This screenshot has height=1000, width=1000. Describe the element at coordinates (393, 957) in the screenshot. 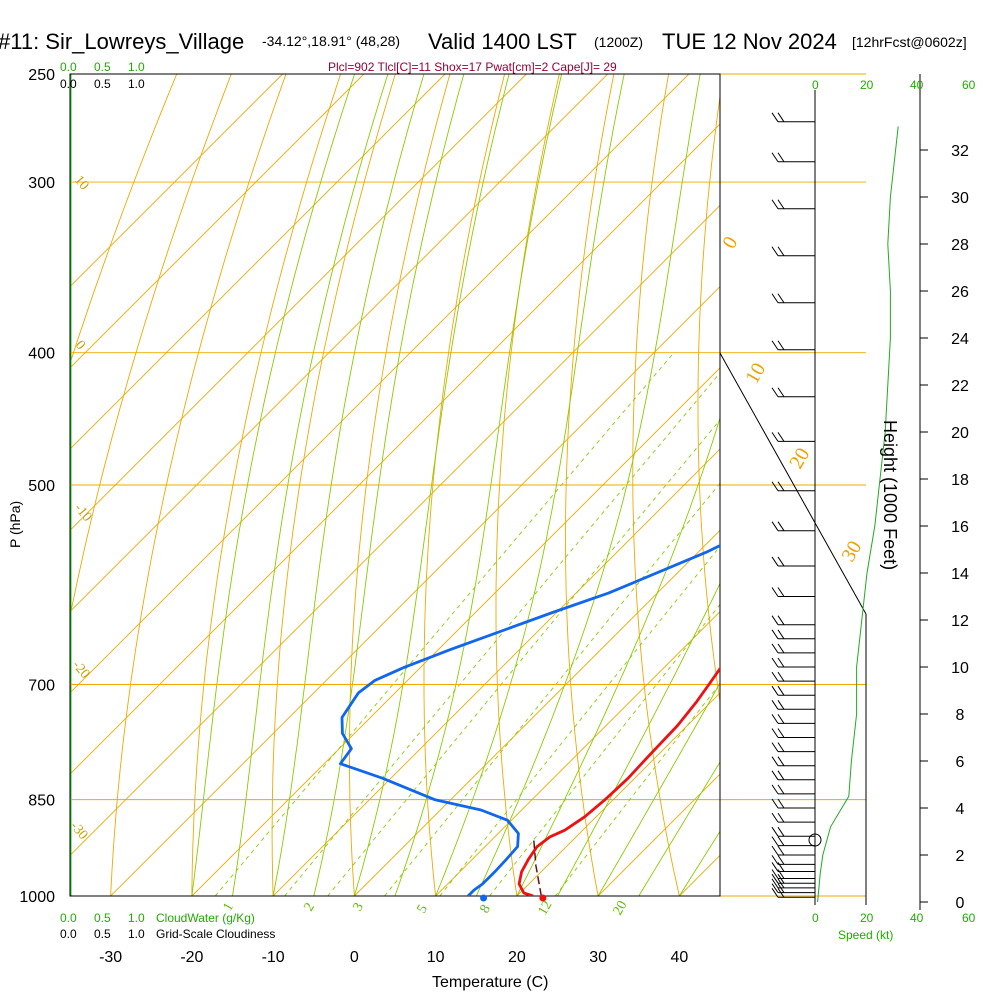

I see `temperature-tick-labels: -30 -20 -10 0 10 20 30 40` at that location.